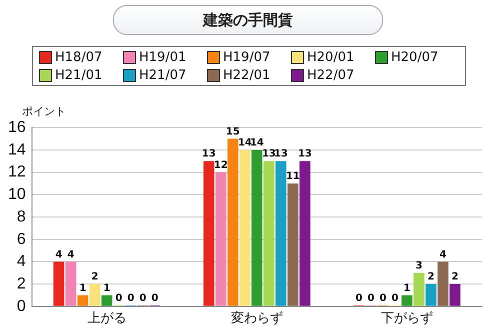 The height and width of the screenshot is (330, 500). What do you see at coordinates (414, 57) in the screenshot?
I see `legend-label: H20/07` at bounding box center [414, 57].